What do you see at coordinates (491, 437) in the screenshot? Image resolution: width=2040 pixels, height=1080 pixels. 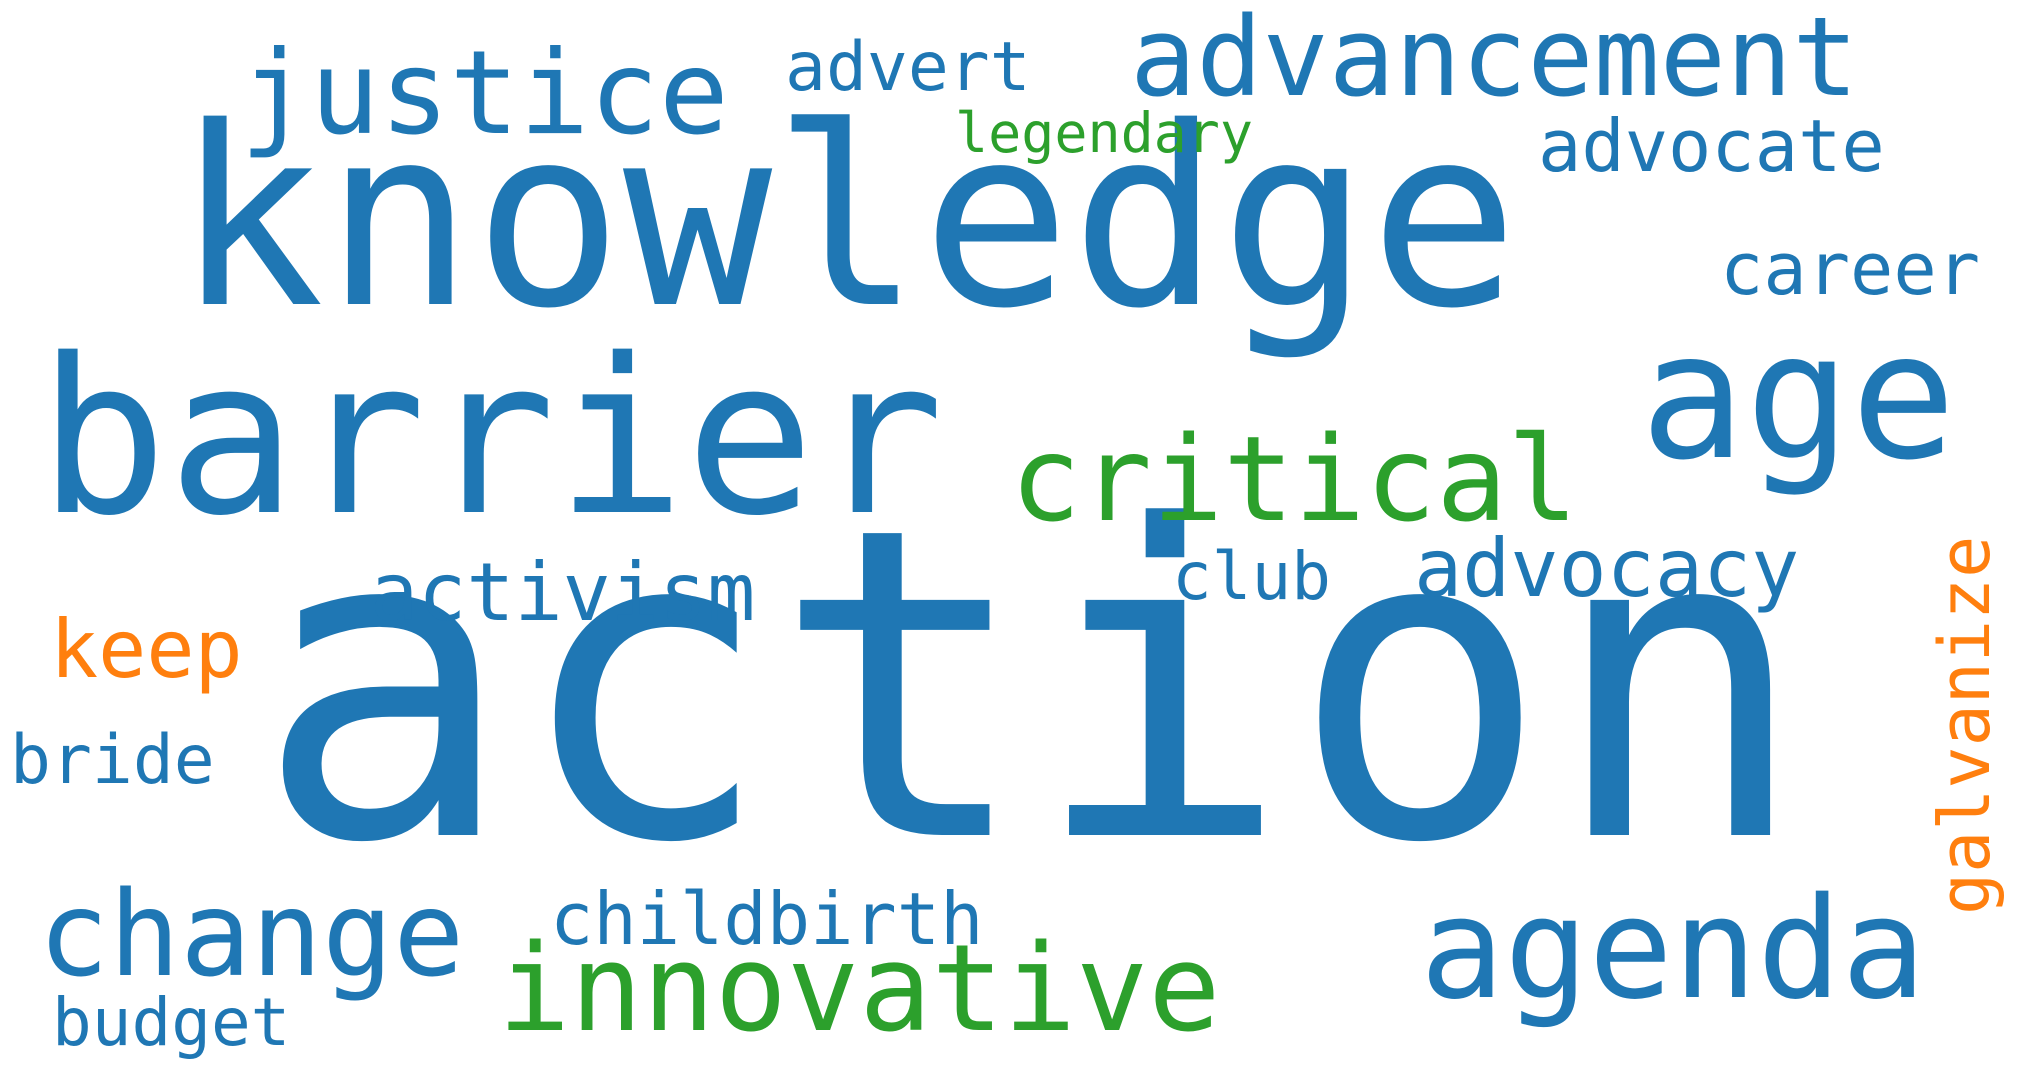 I see `word-barrier: barrier` at bounding box center [491, 437].